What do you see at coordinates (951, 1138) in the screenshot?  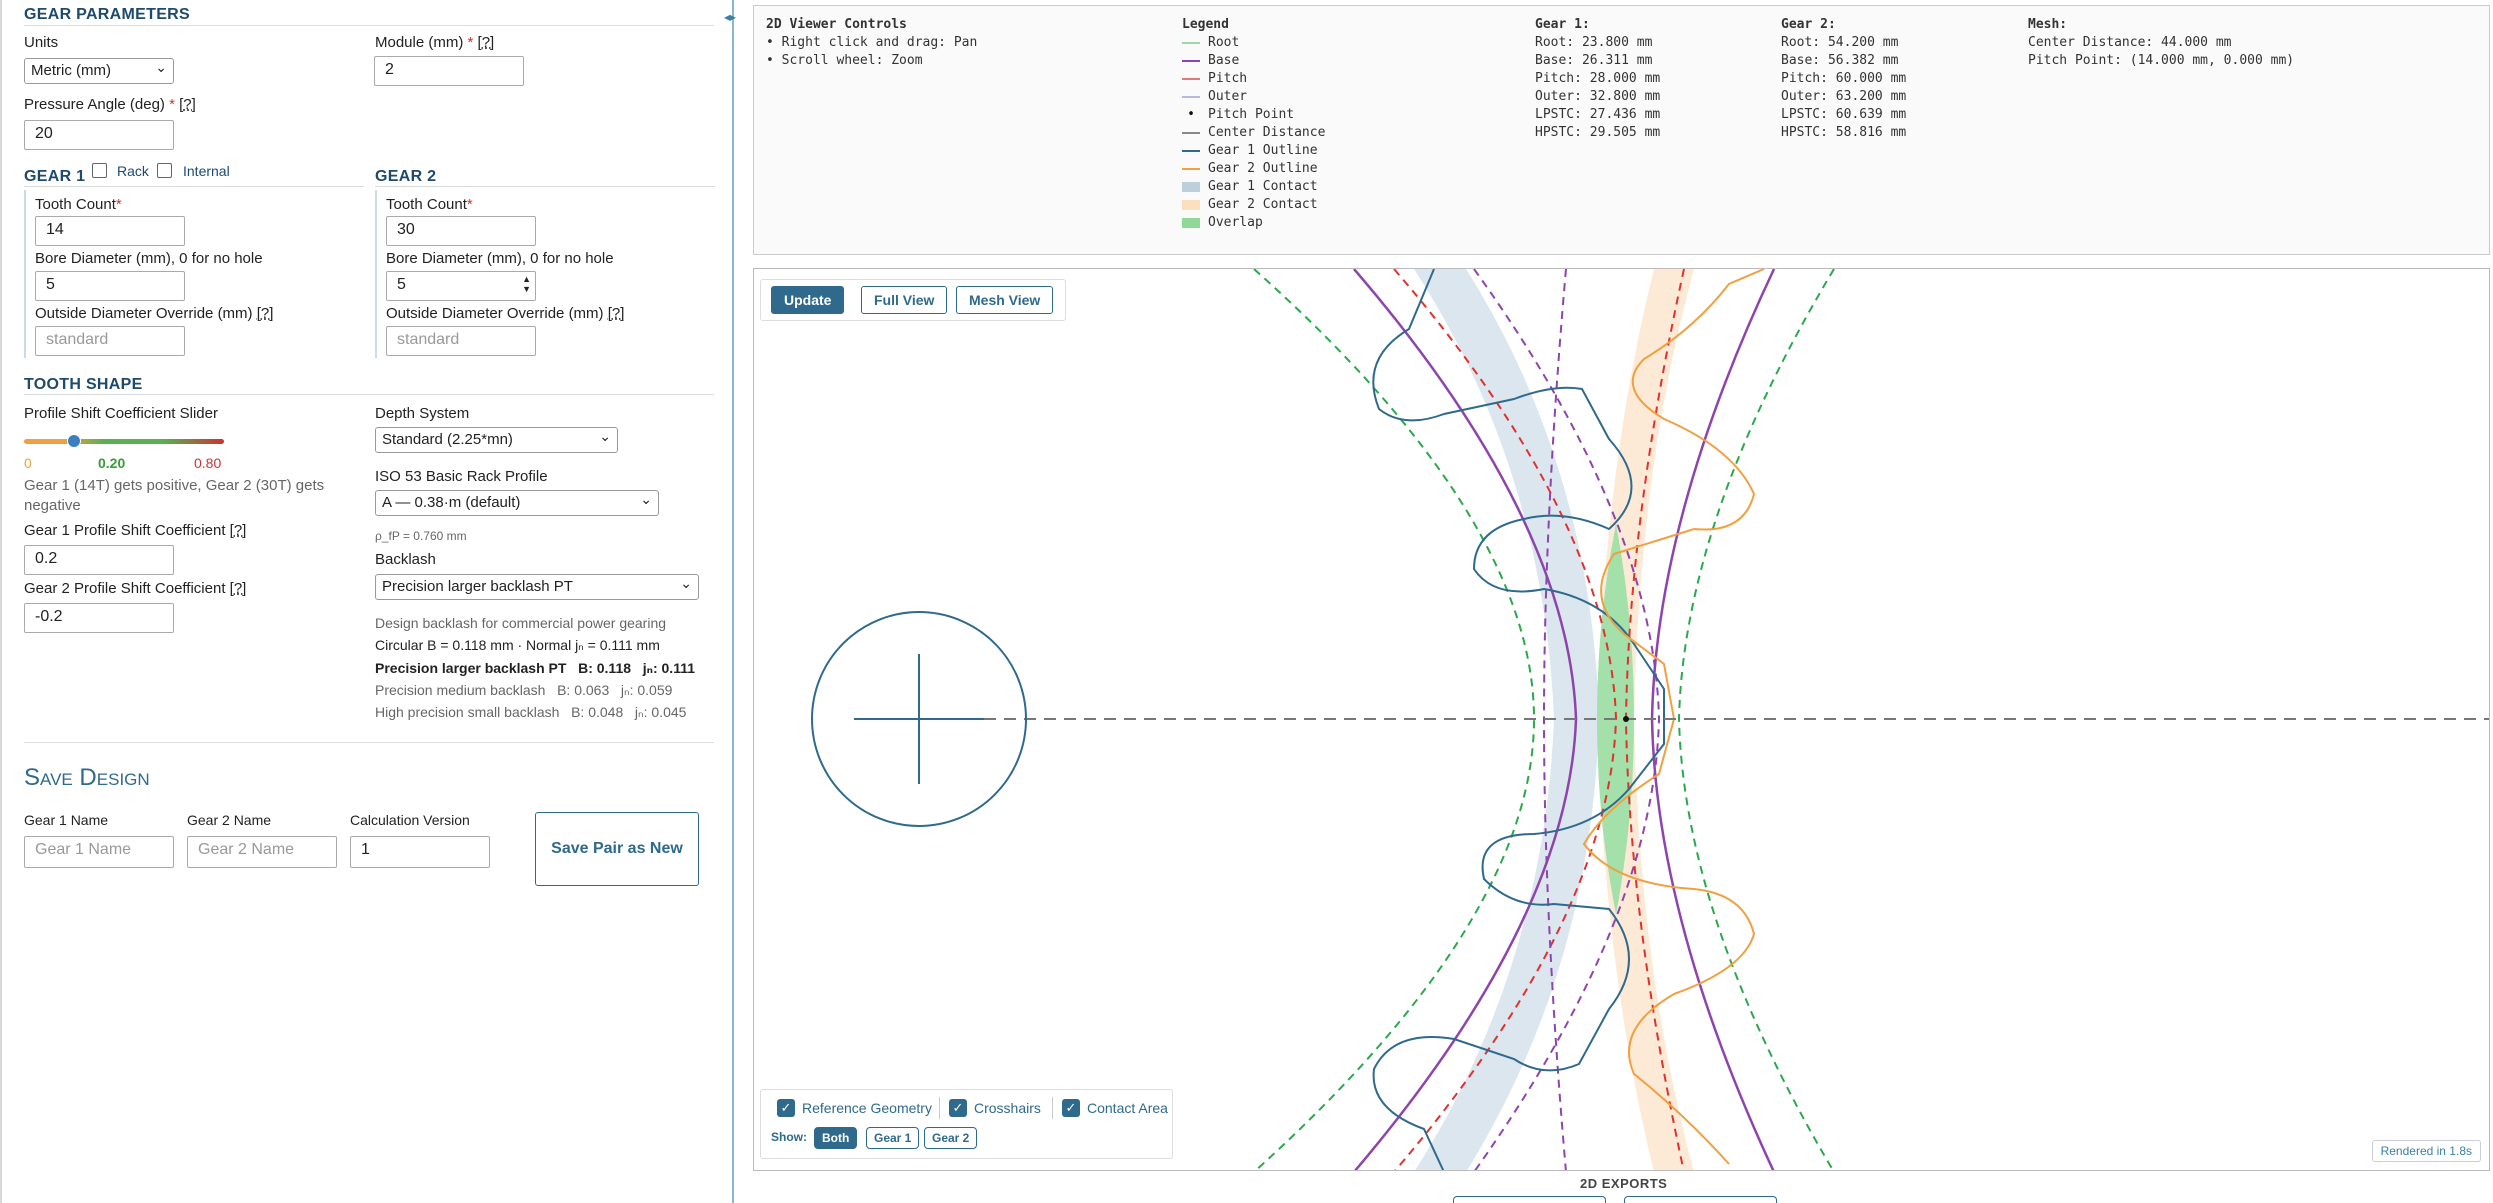 I see `show-gear2-button: Gear 2` at bounding box center [951, 1138].